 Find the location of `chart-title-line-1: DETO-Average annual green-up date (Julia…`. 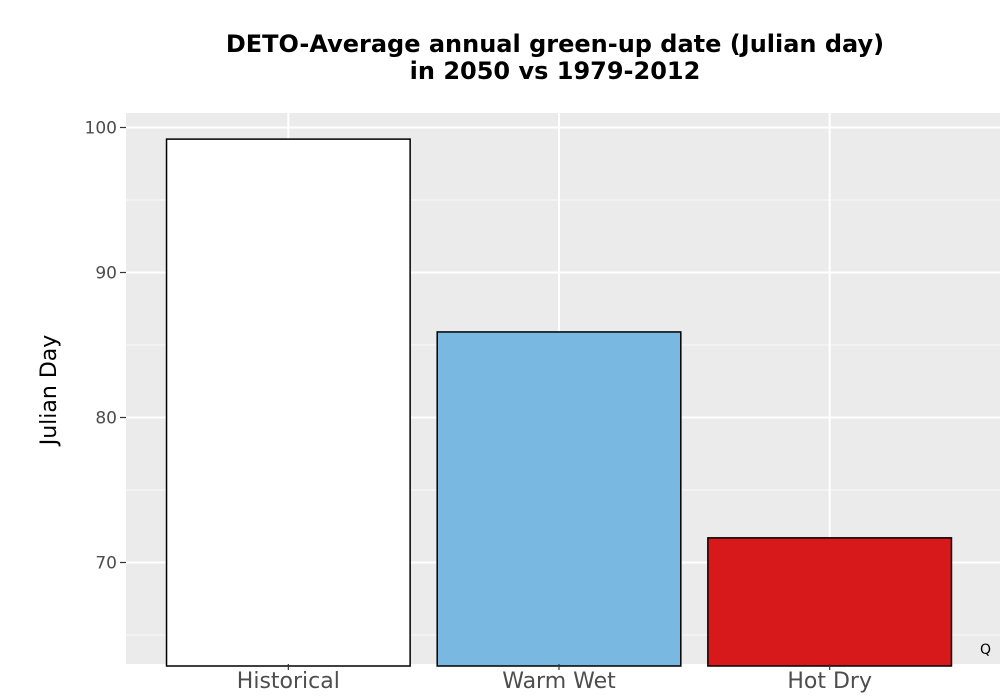

chart-title-line-1: DETO-Average annual green-up date (Julia… is located at coordinates (555, 44).